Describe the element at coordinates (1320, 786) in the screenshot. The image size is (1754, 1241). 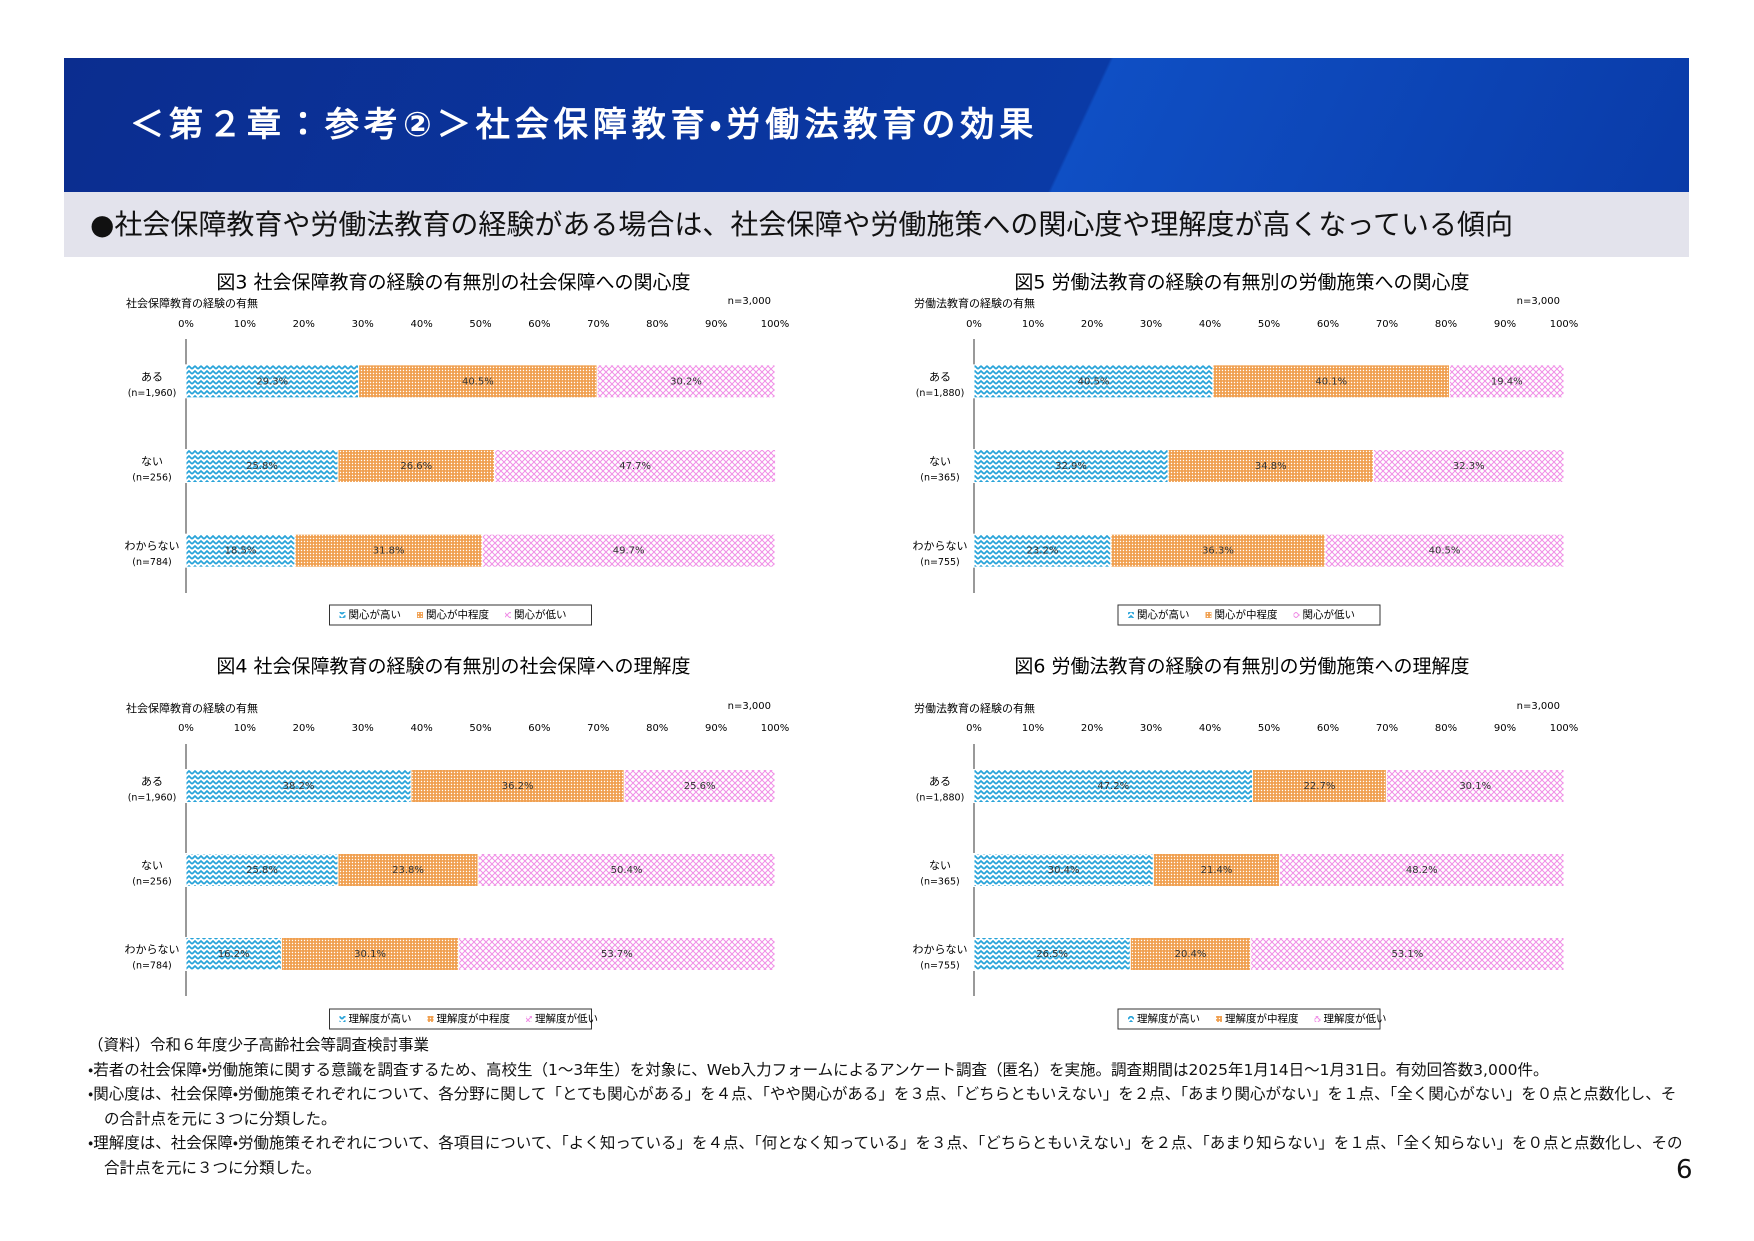
I see `value-label: 22.7%` at that location.